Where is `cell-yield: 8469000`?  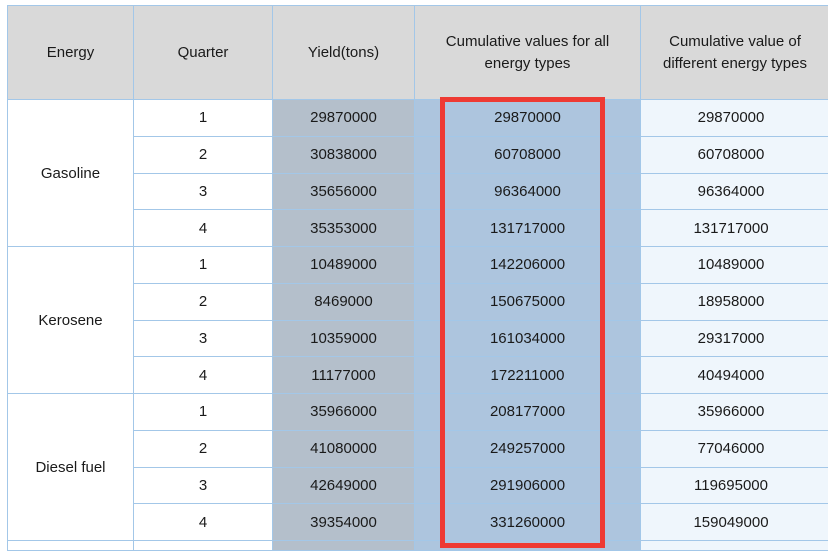 cell-yield: 8469000 is located at coordinates (343, 301).